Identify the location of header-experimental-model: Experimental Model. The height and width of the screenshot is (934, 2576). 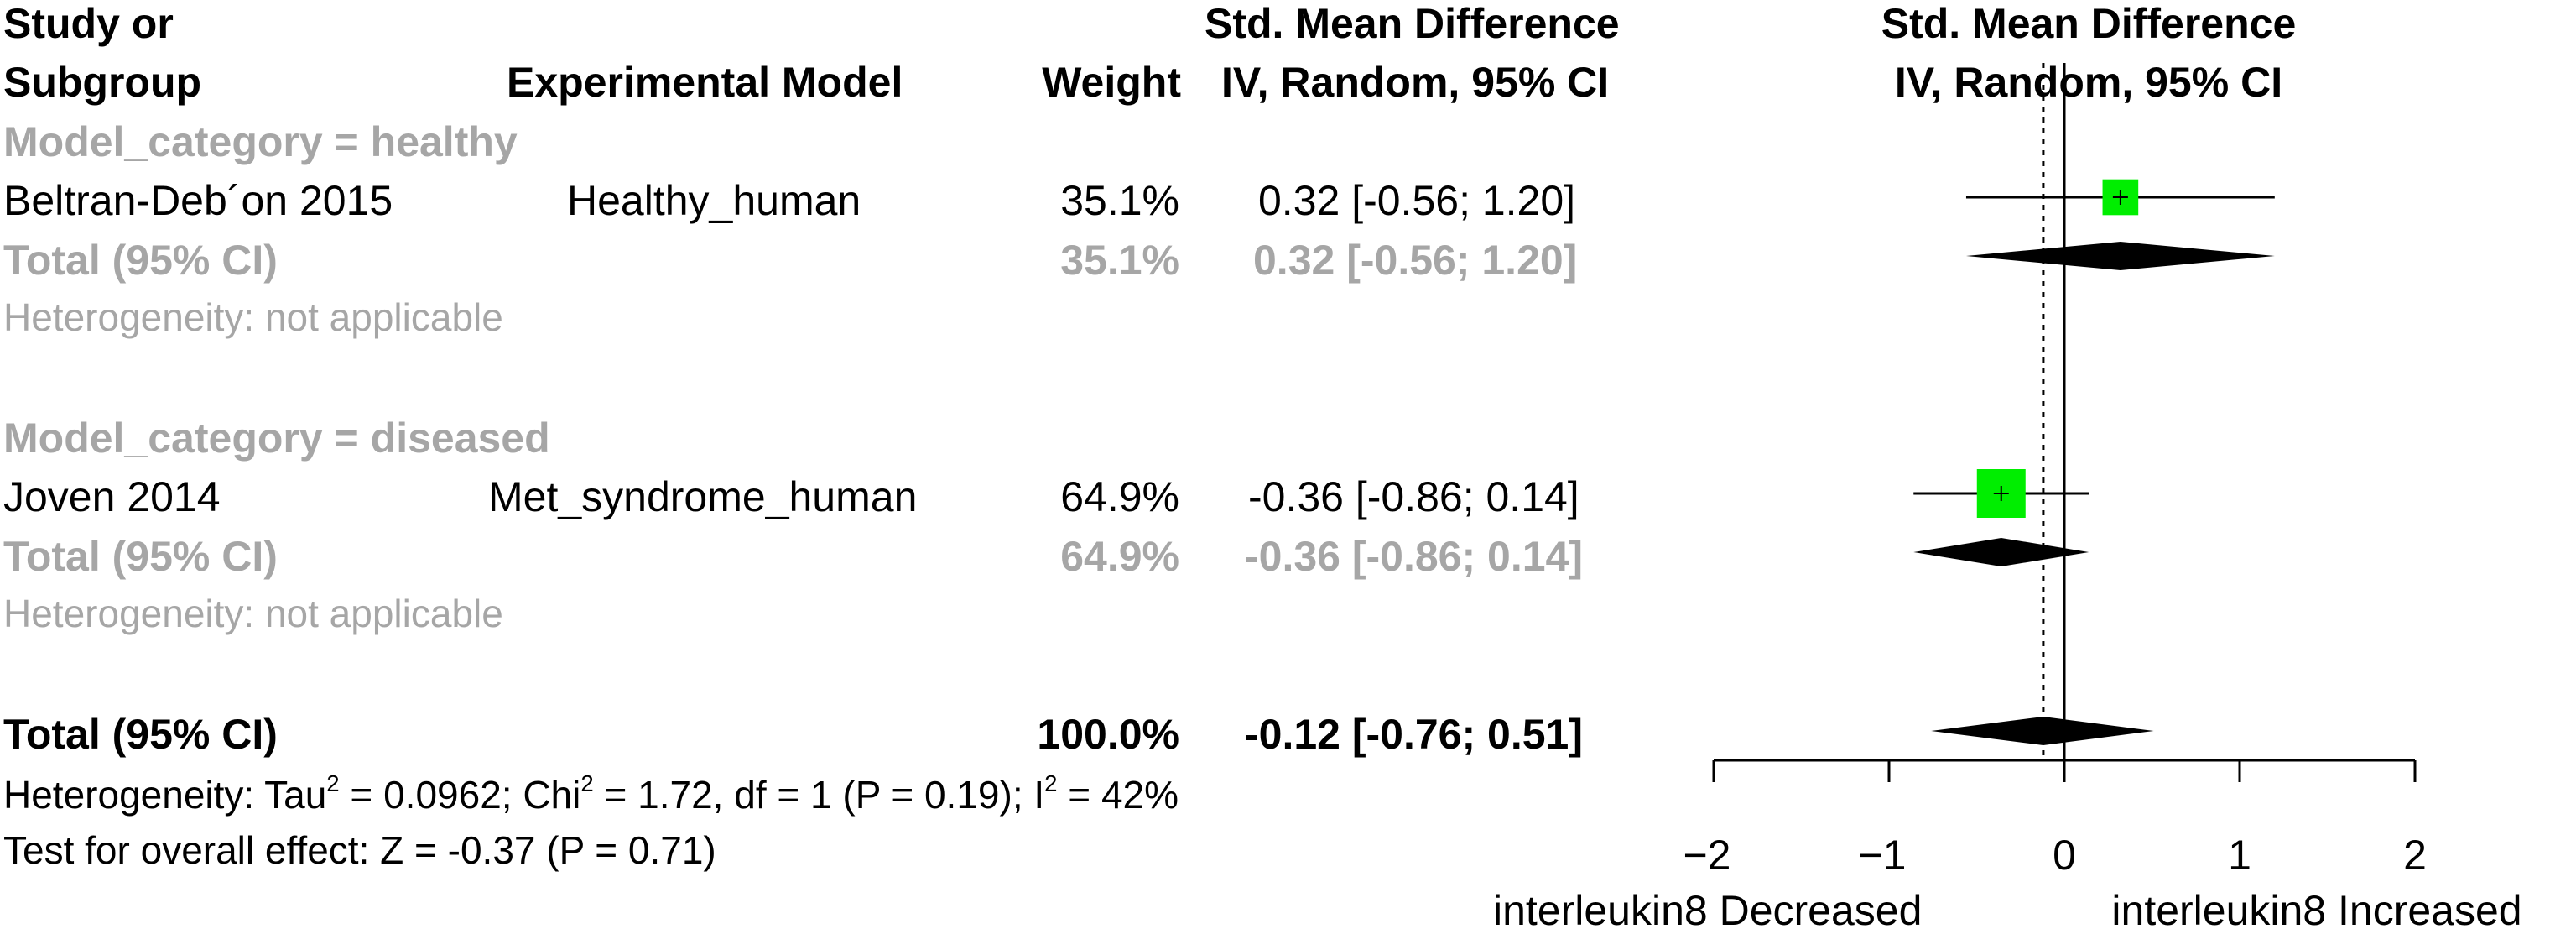
(705, 82).